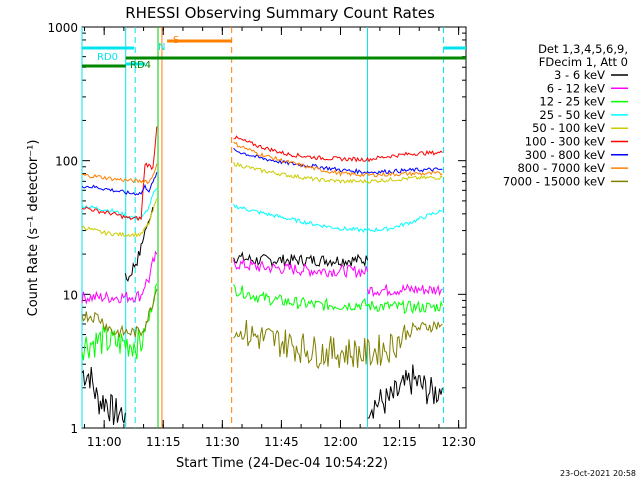 The height and width of the screenshot is (484, 640). I want to click on legend-header: Det 1,3,4,5,6,9, FDecim 1, Att 0, so click(583, 55).